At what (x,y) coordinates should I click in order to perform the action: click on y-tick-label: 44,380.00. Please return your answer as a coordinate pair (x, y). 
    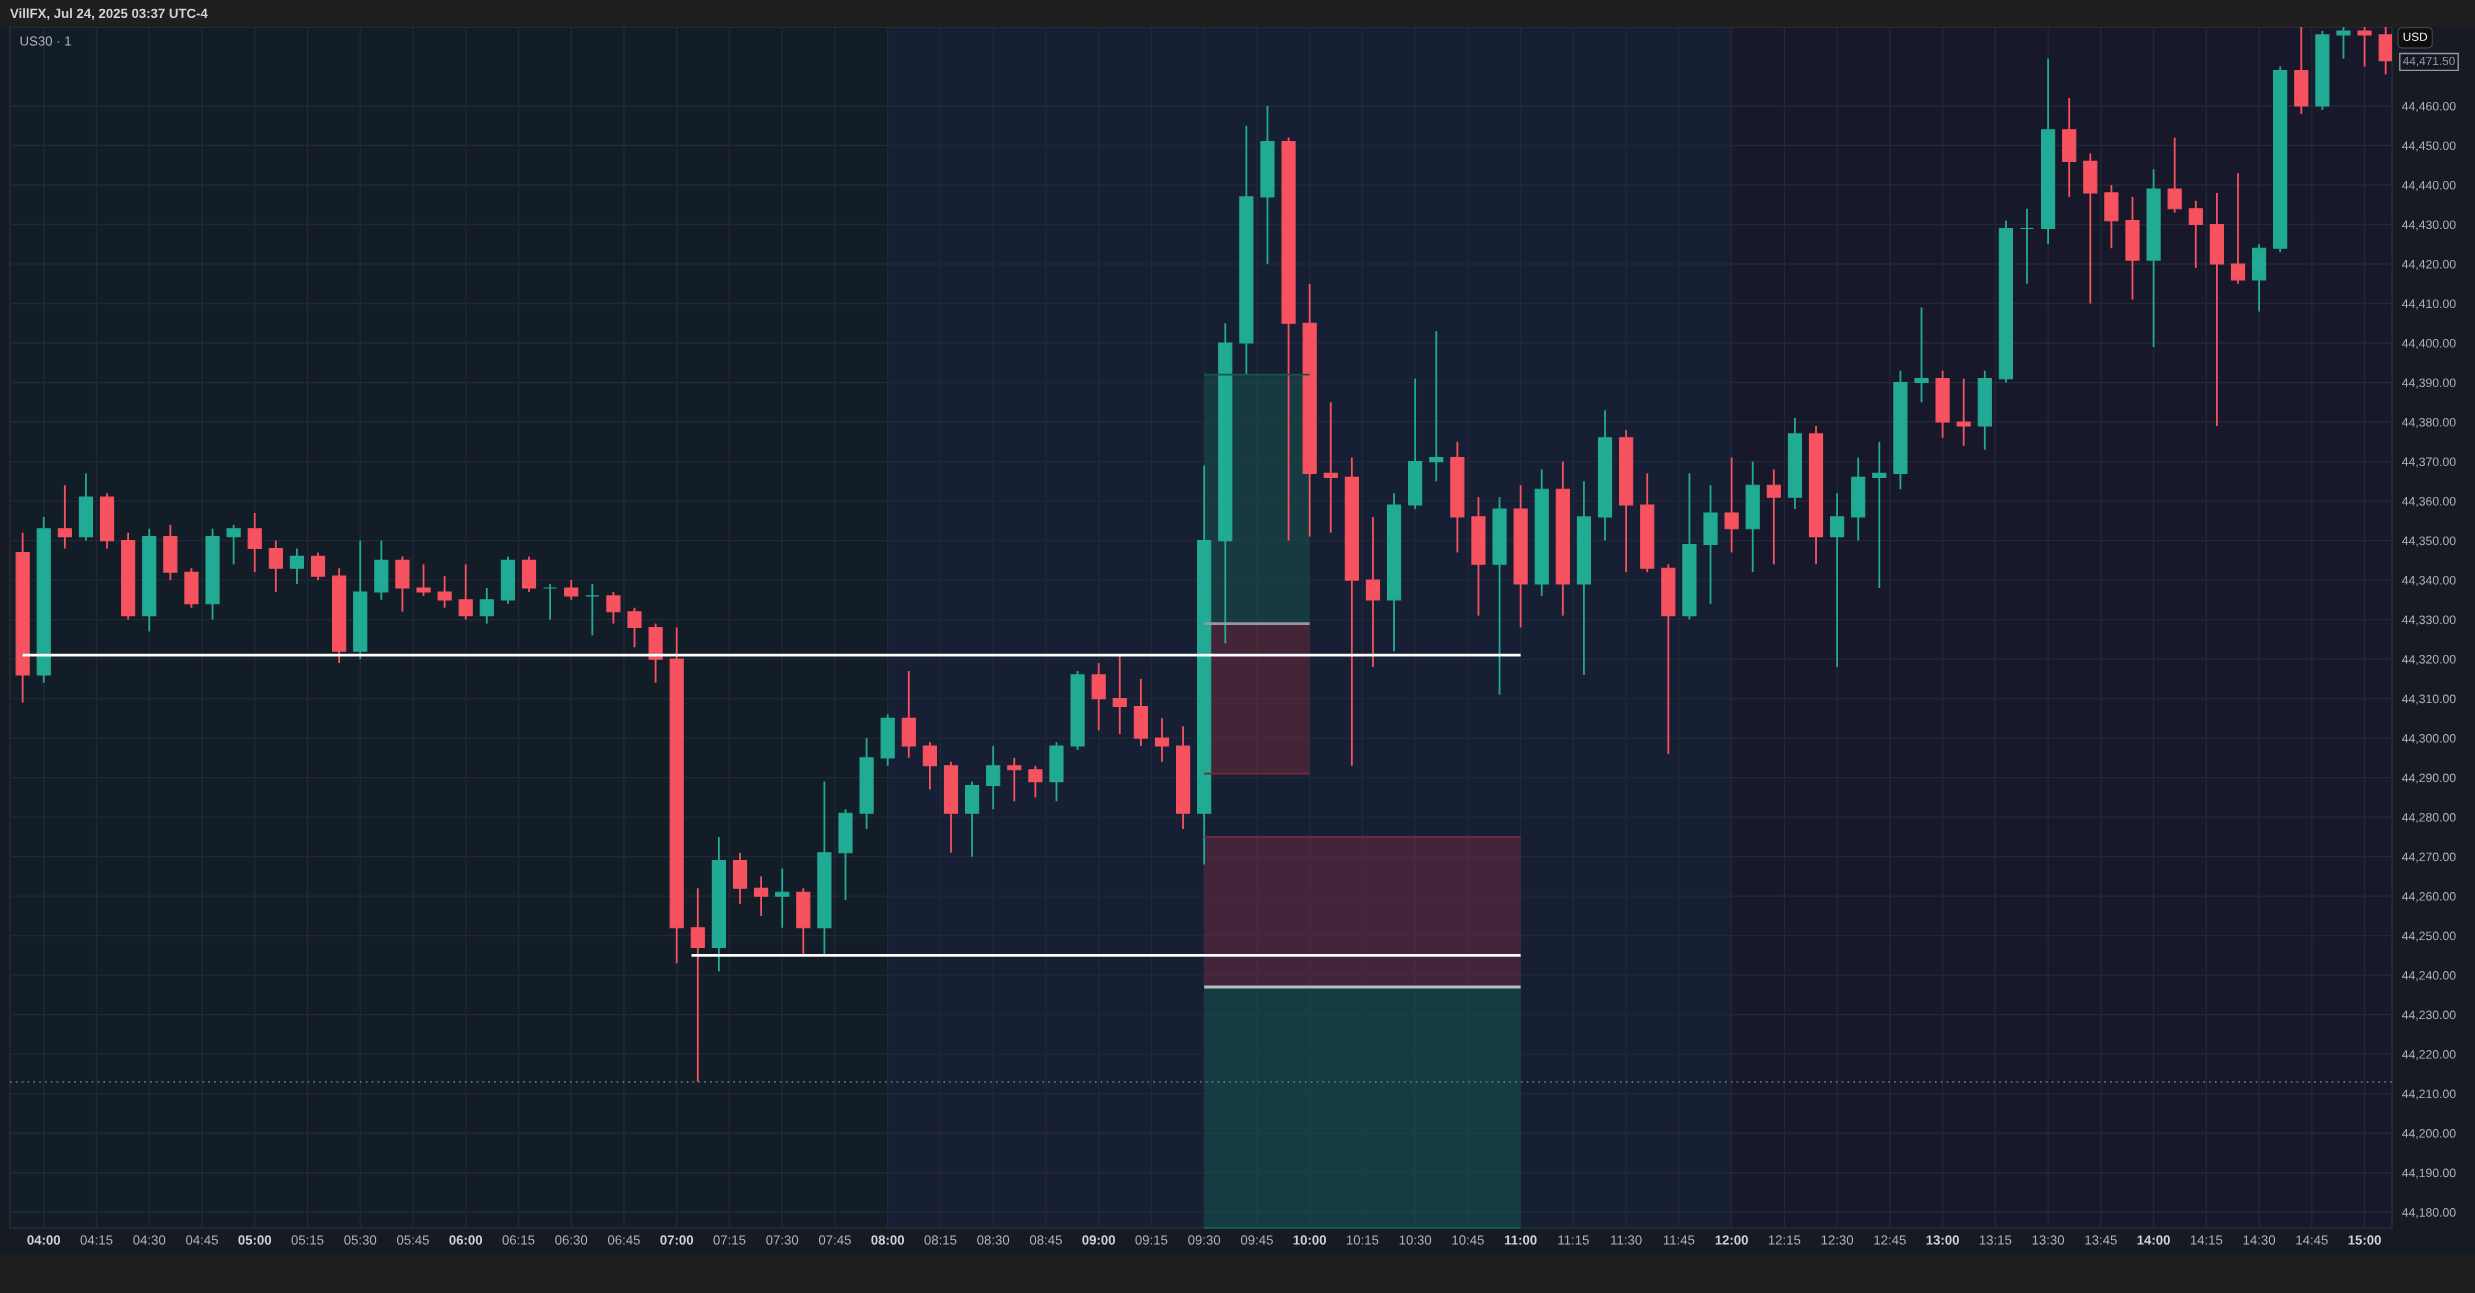
    Looking at the image, I should click on (2429, 423).